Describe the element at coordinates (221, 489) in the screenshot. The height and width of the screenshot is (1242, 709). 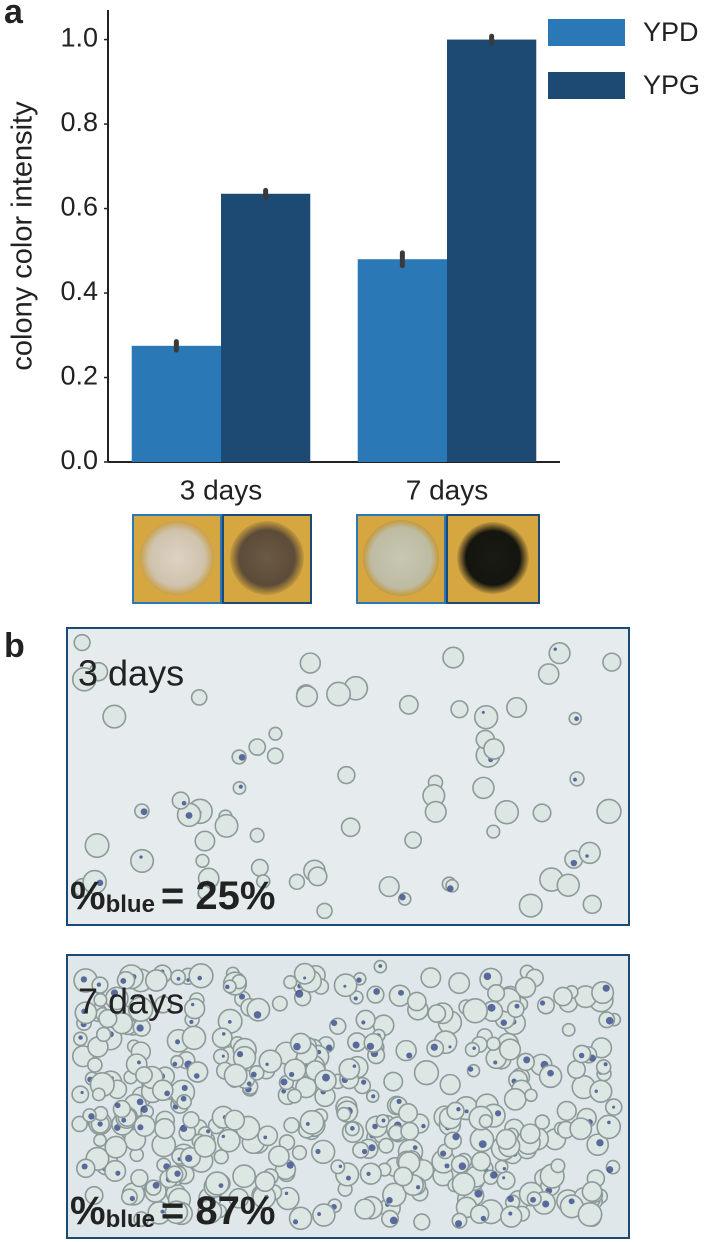
I see `x-tick-label: 3 days` at that location.